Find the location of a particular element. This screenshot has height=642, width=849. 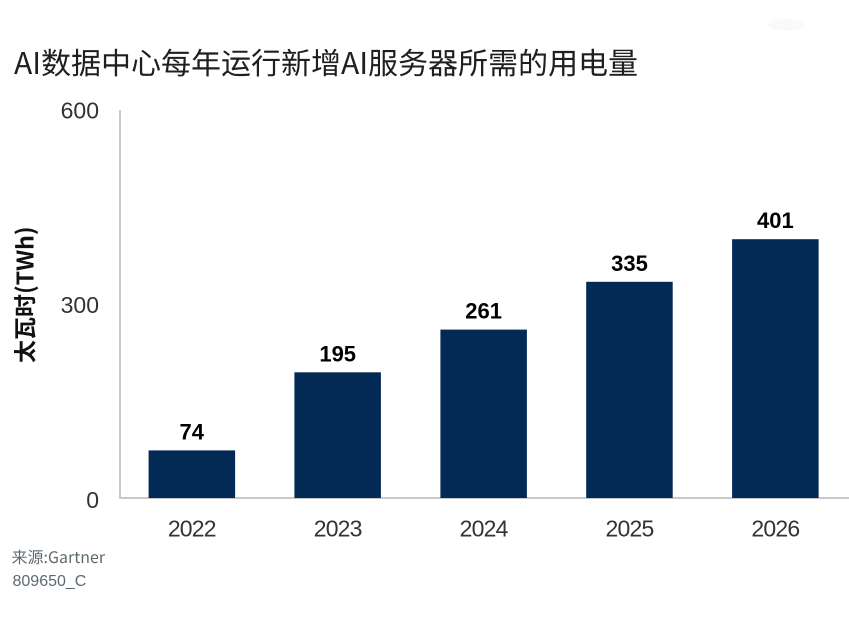

svg-text: 2026 is located at coordinates (775, 529).